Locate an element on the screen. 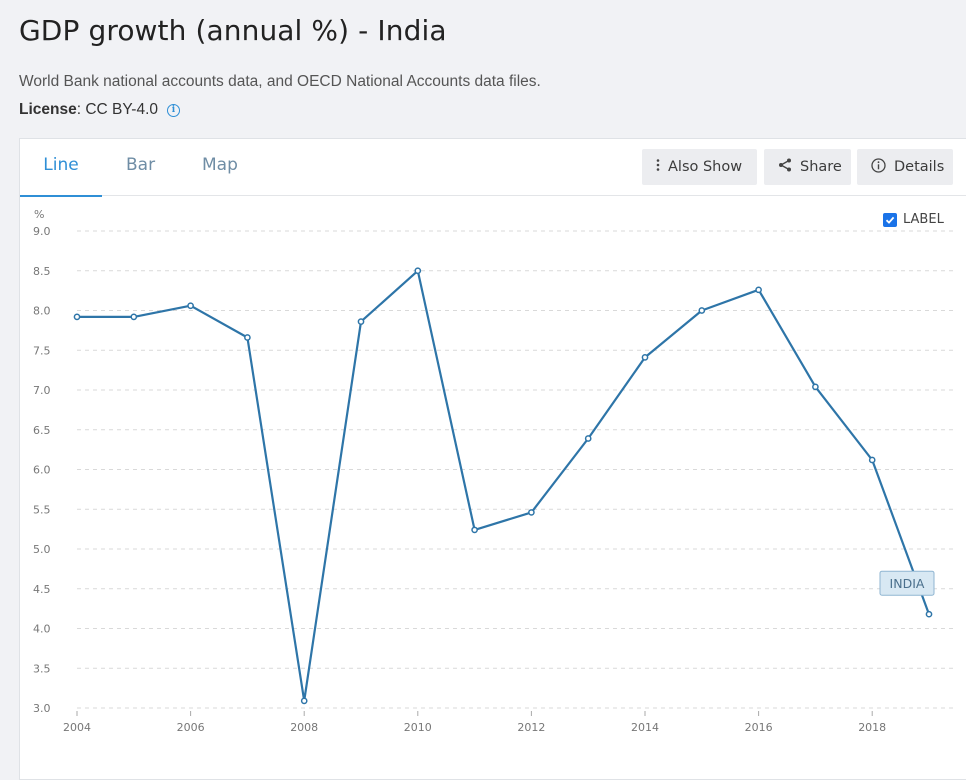 This screenshot has width=966, height=780. info-circle-icon is located at coordinates (878, 167).